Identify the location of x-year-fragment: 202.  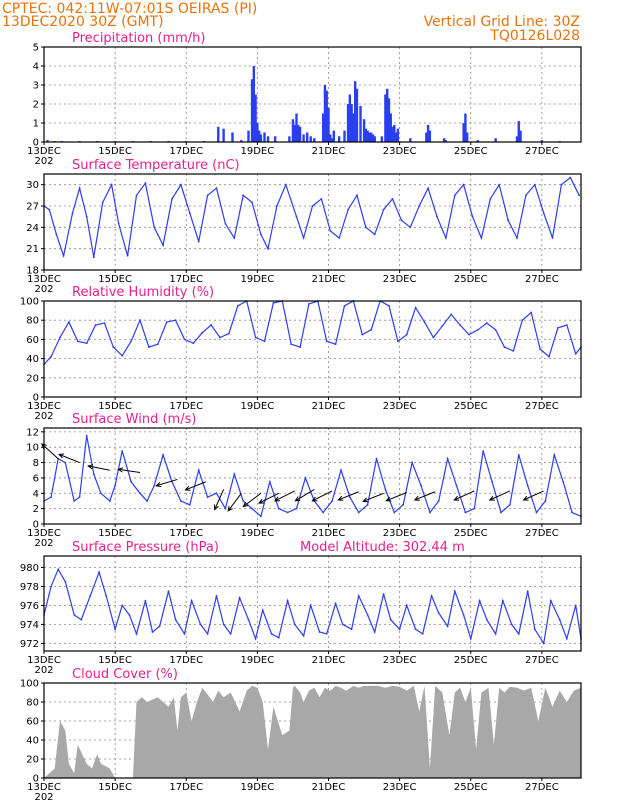
(43, 161).